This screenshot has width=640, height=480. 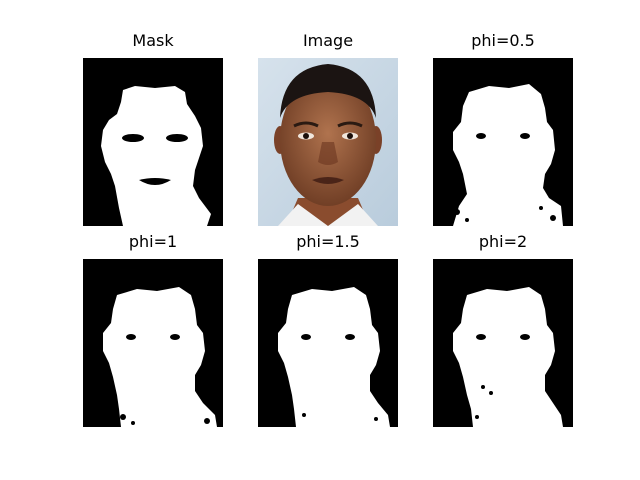 I want to click on photo-title: Image, so click(x=328, y=40).